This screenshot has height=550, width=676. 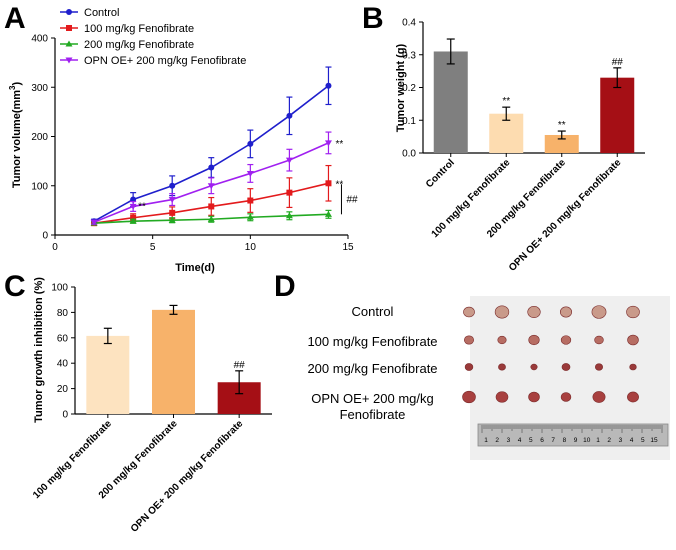 What do you see at coordinates (542, 440) in the screenshot?
I see `ruler-number: 6` at bounding box center [542, 440].